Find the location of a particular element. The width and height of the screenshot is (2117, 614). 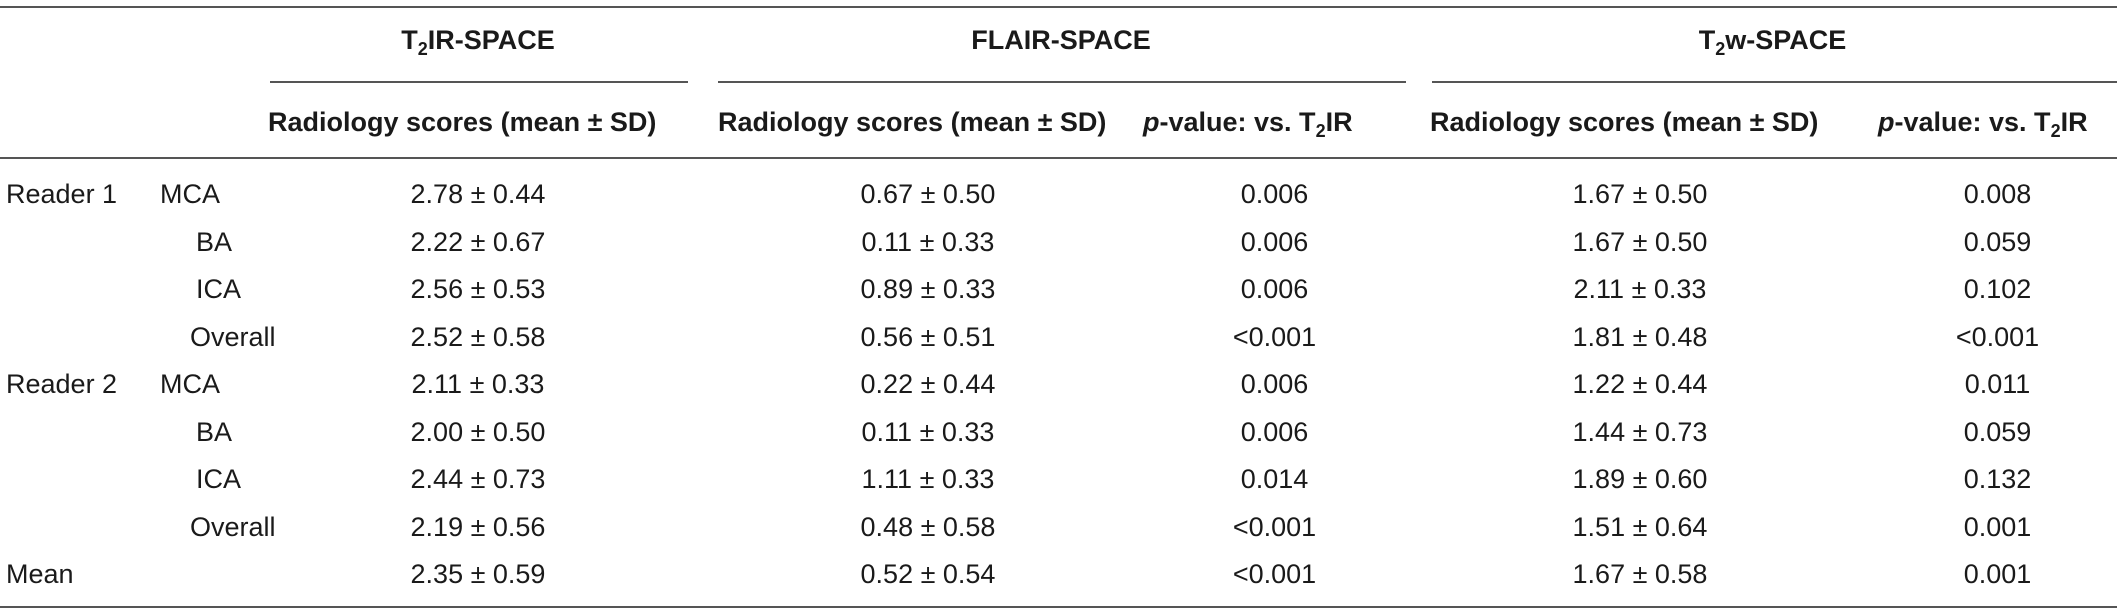

bottom-rule is located at coordinates (1058, 607).